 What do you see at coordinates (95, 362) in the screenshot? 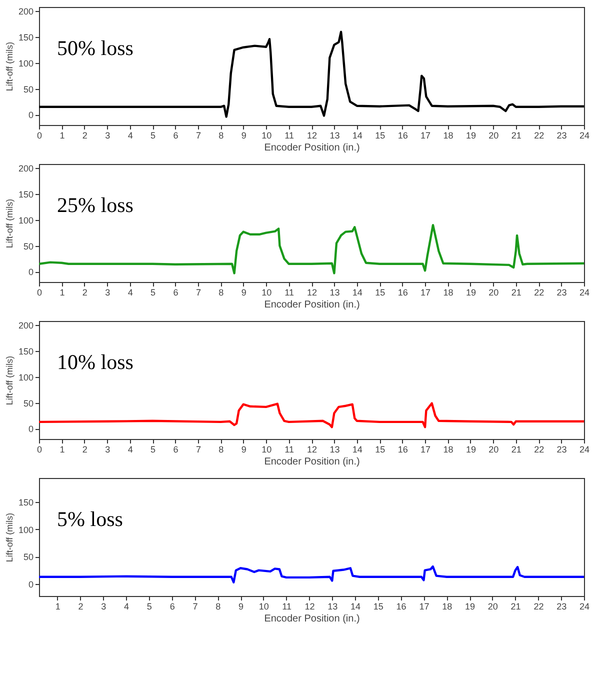
I see `annotation: 10% loss` at bounding box center [95, 362].